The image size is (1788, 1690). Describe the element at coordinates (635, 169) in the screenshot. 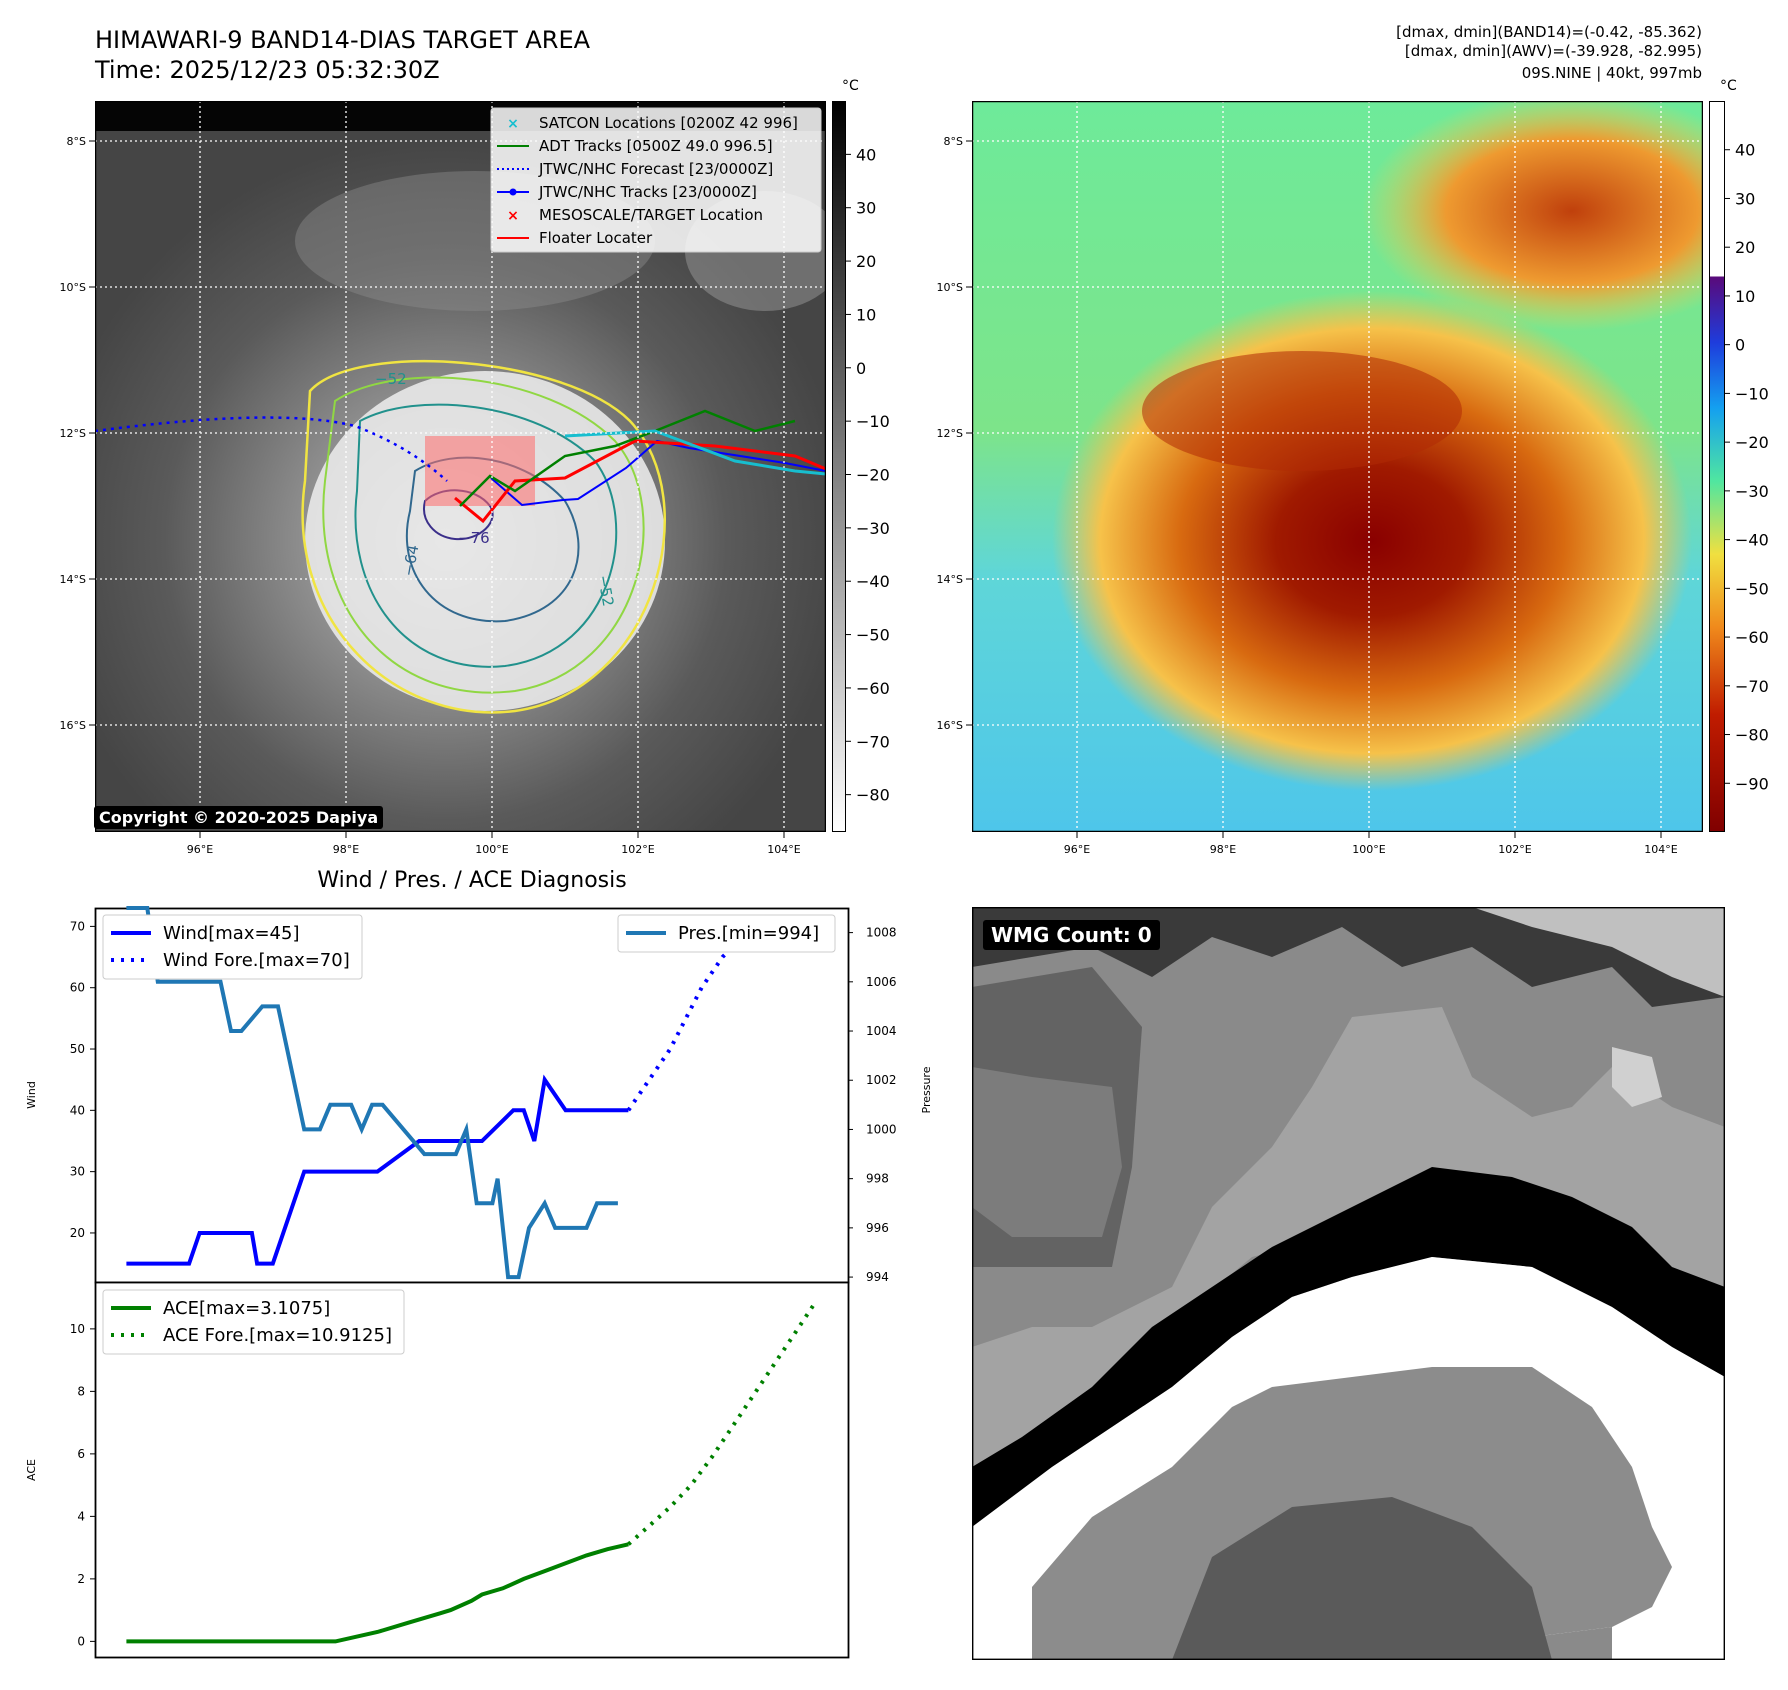

I see `ir-legend-entry: JTWC/NHC Forecast [23/0000Z]` at that location.